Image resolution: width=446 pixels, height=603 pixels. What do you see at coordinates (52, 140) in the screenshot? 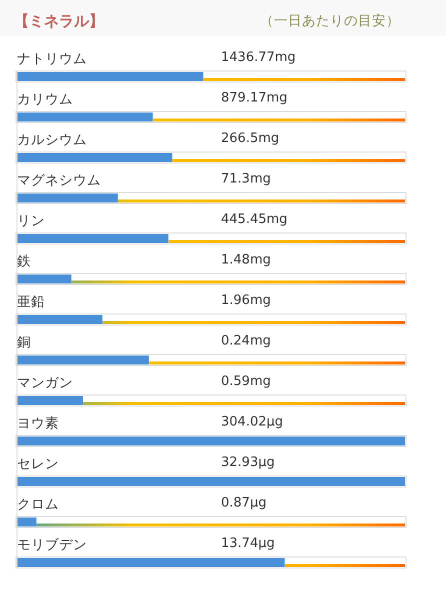
I see `y-tick-label: カルシウム` at bounding box center [52, 140].